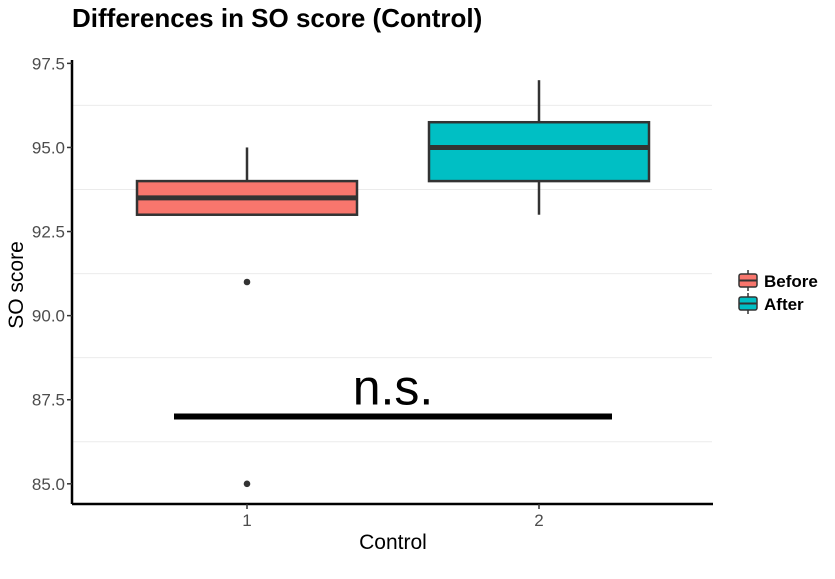  What do you see at coordinates (538, 520) in the screenshot?
I see `x-tick-label: 2` at bounding box center [538, 520].